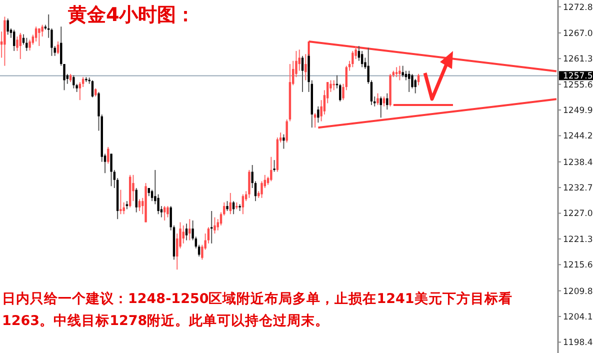  What do you see at coordinates (578, 189) in the screenshot?
I see `y-tick-label: 1232.7` at bounding box center [578, 189].